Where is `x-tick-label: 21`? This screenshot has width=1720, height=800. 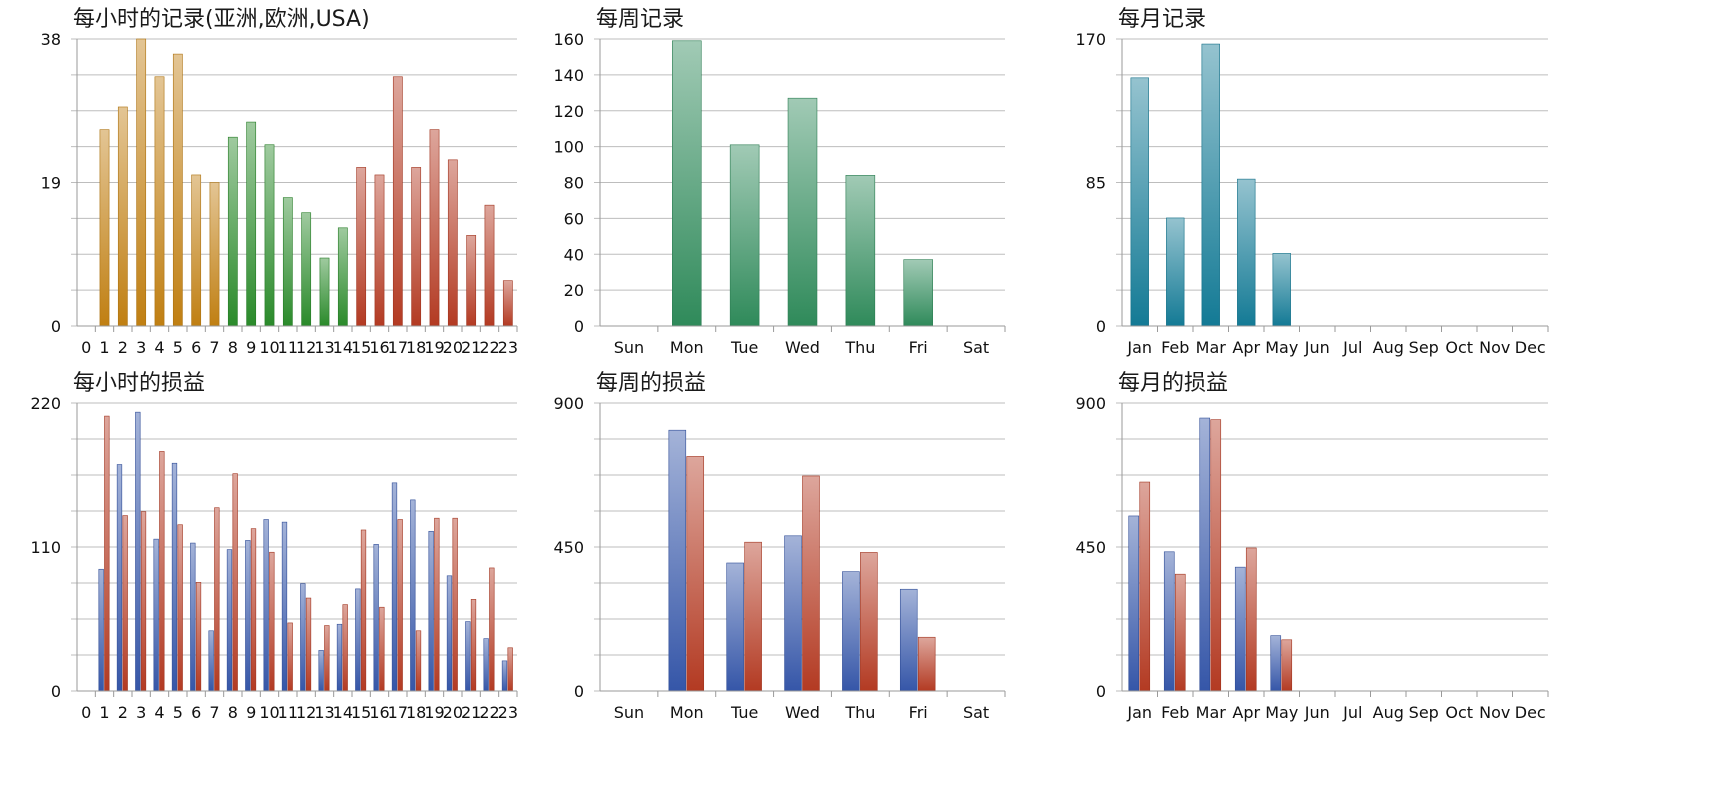 x-tick-label: 21 is located at coordinates (471, 712).